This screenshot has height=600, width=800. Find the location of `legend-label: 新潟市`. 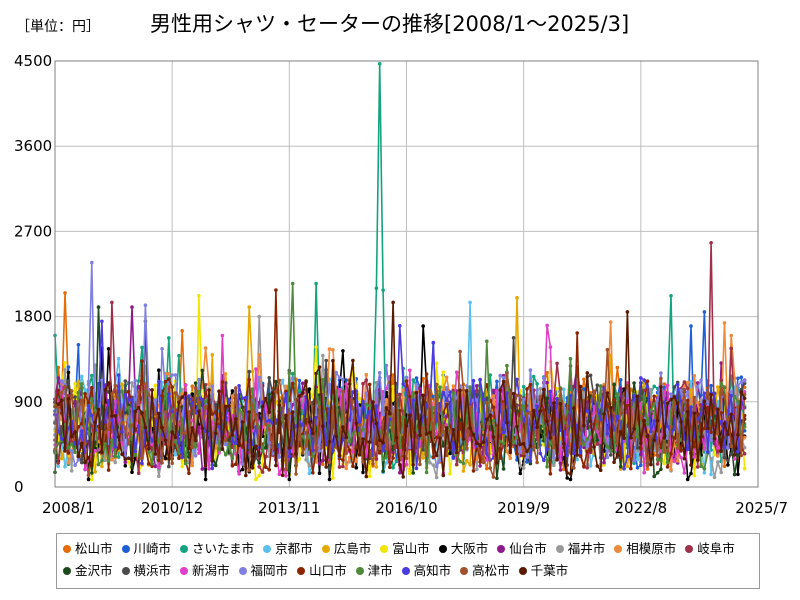

legend-label: 新潟市 is located at coordinates (211, 570).